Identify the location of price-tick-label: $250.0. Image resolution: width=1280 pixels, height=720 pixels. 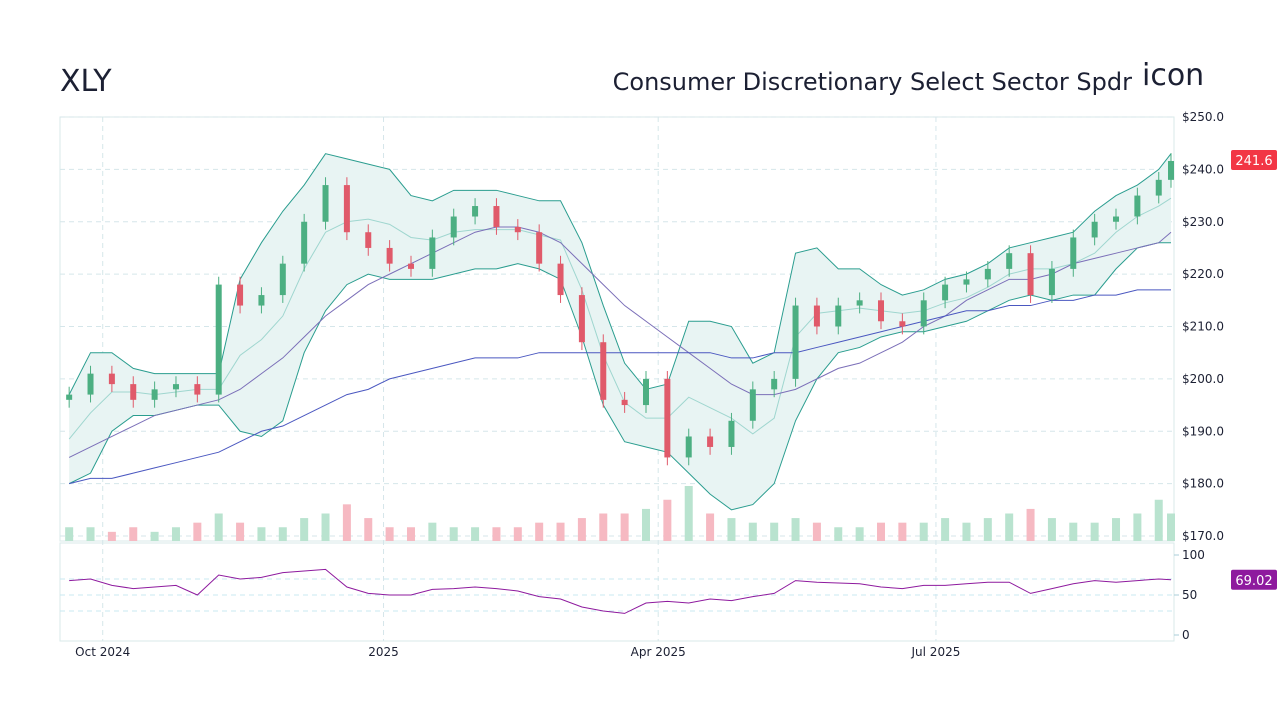
(1203, 117).